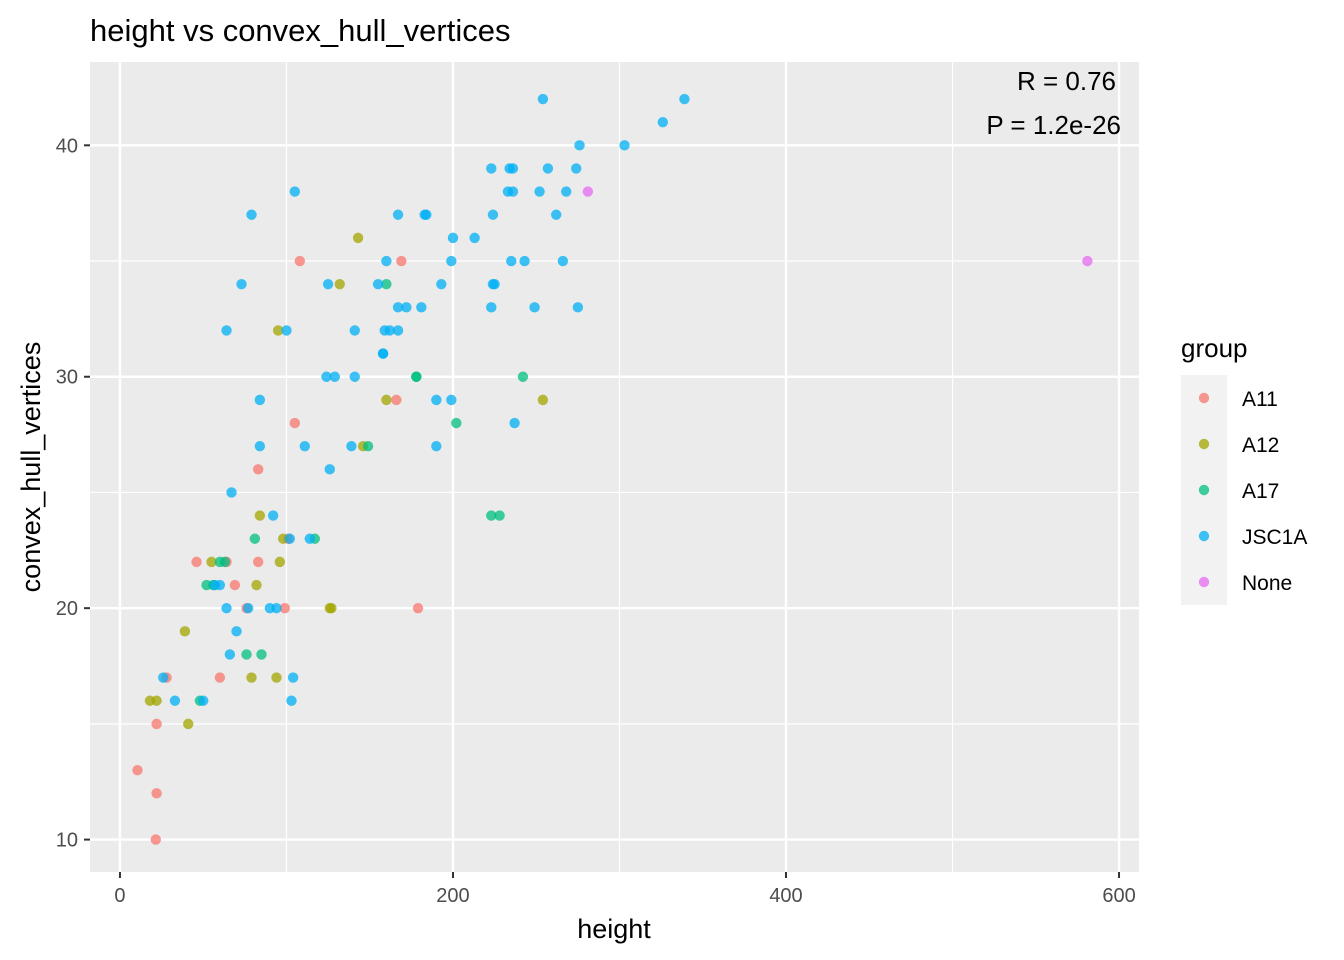 This screenshot has width=1344, height=960. Describe the element at coordinates (67, 609) in the screenshot. I see `y-tick-label: 20` at that location.